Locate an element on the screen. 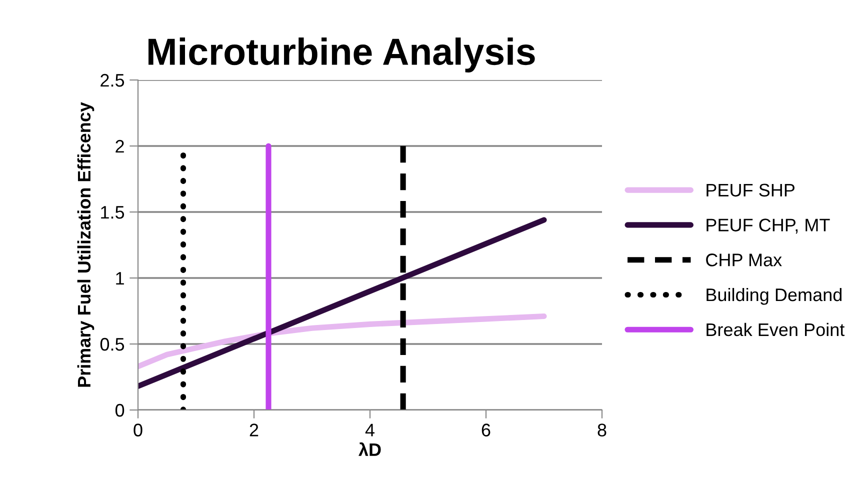  legend-label: PEUF CHP, MT is located at coordinates (768, 226).